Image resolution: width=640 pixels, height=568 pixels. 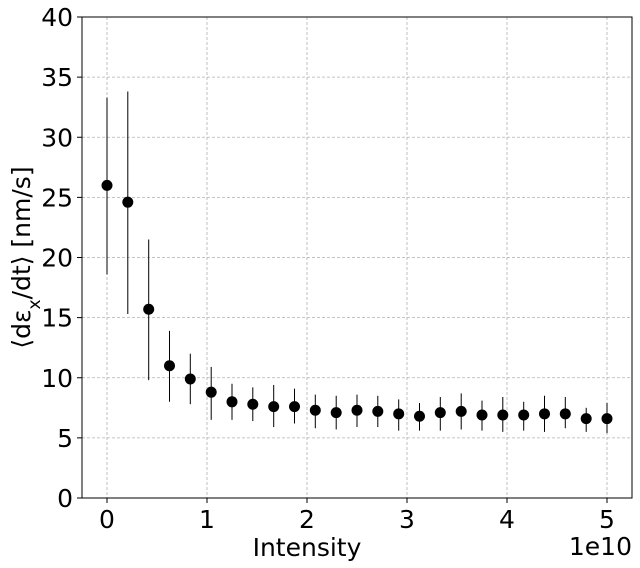 I want to click on y-tick-label: 35, so click(x=57, y=77).